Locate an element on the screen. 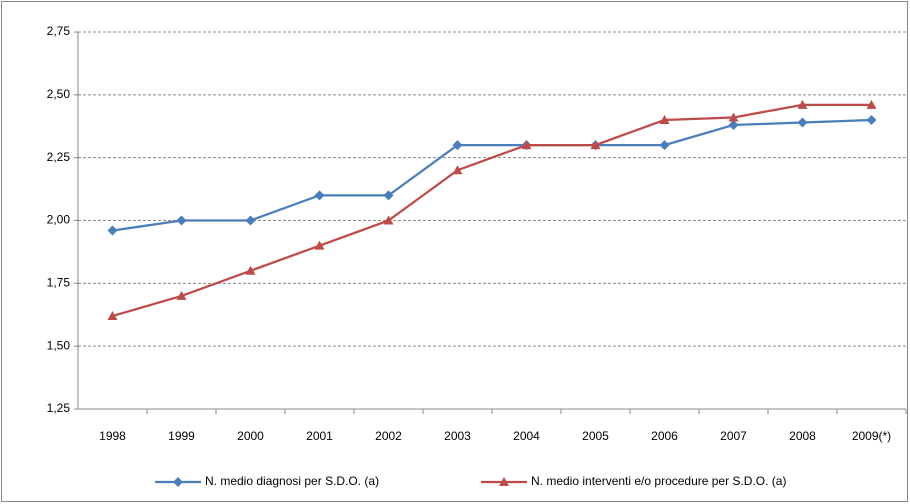 The image size is (910, 504). y-tick-label: 2,00 is located at coordinates (59, 220).